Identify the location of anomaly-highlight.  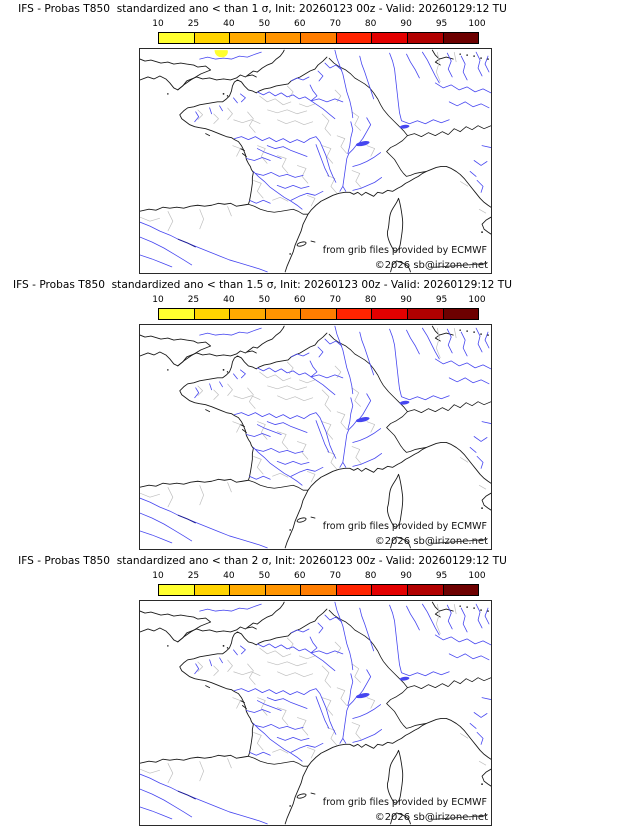
(221, 54).